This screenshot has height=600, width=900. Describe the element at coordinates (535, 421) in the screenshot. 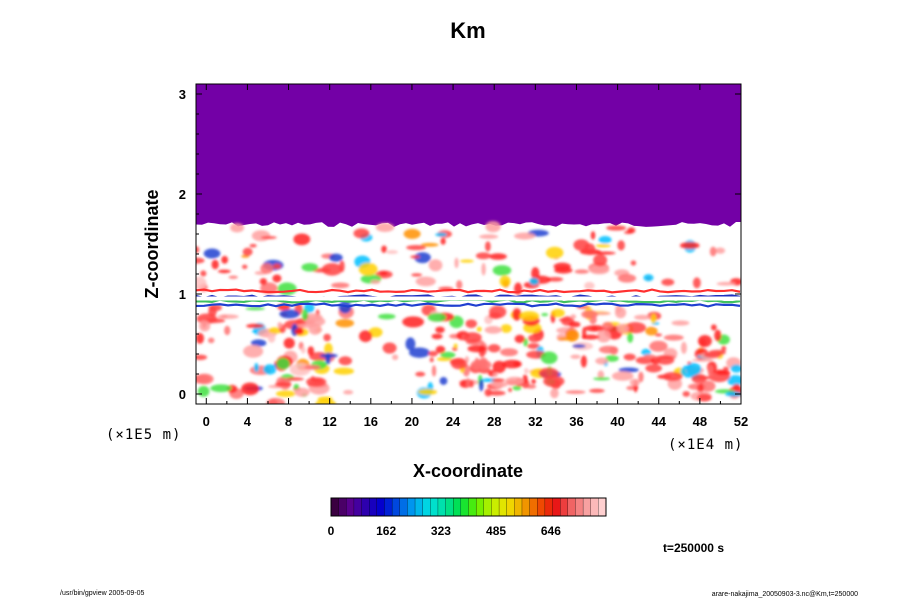

I see `x-tick-label-8: 32` at that location.